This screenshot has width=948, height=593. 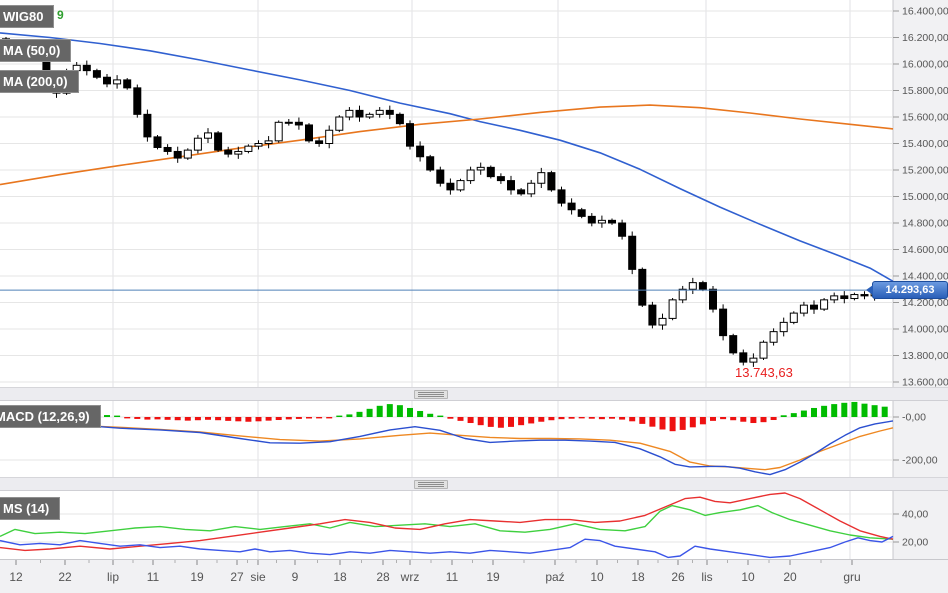 I want to click on instrument-change-suffix: 9, so click(x=60, y=15).